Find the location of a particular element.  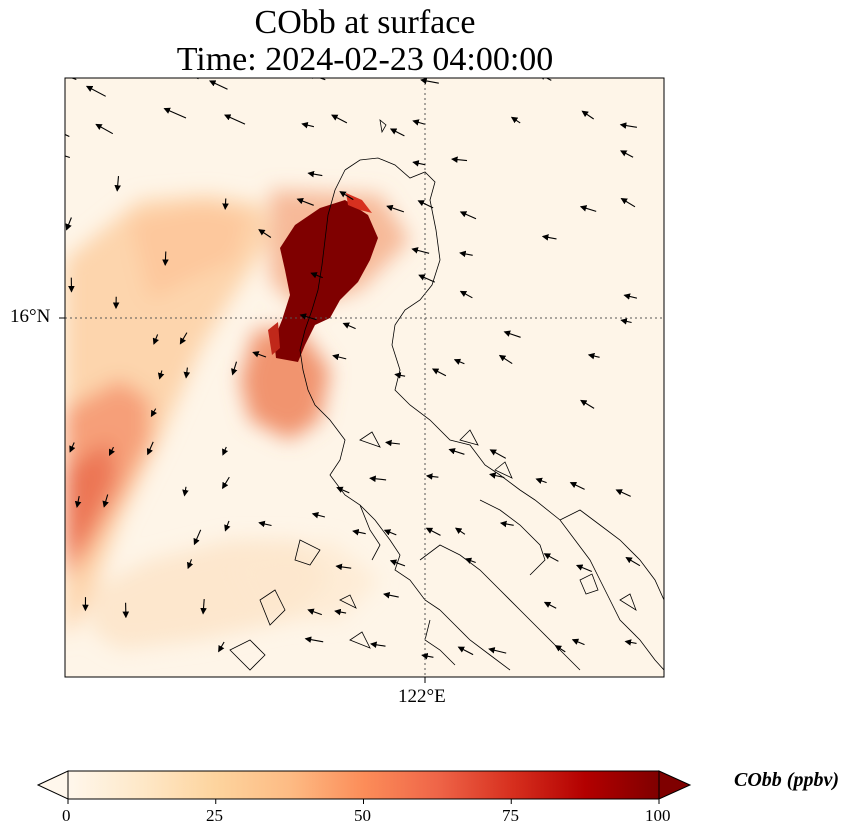

colorbar-gradient is located at coordinates (363, 785).